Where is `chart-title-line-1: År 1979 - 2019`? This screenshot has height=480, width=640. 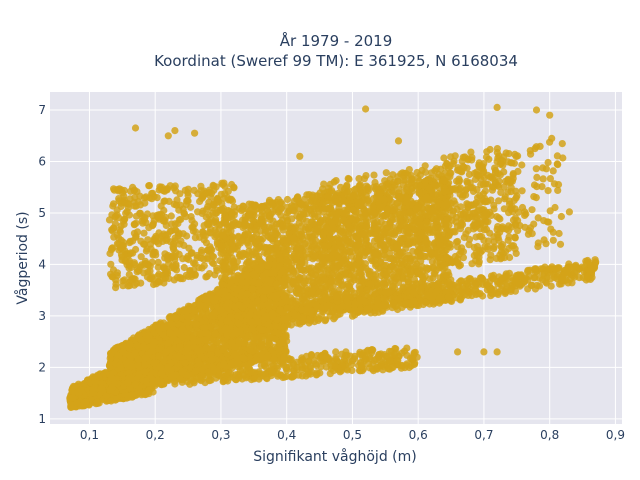
chart-title-line-1: År 1979 - 2019 is located at coordinates (336, 40).